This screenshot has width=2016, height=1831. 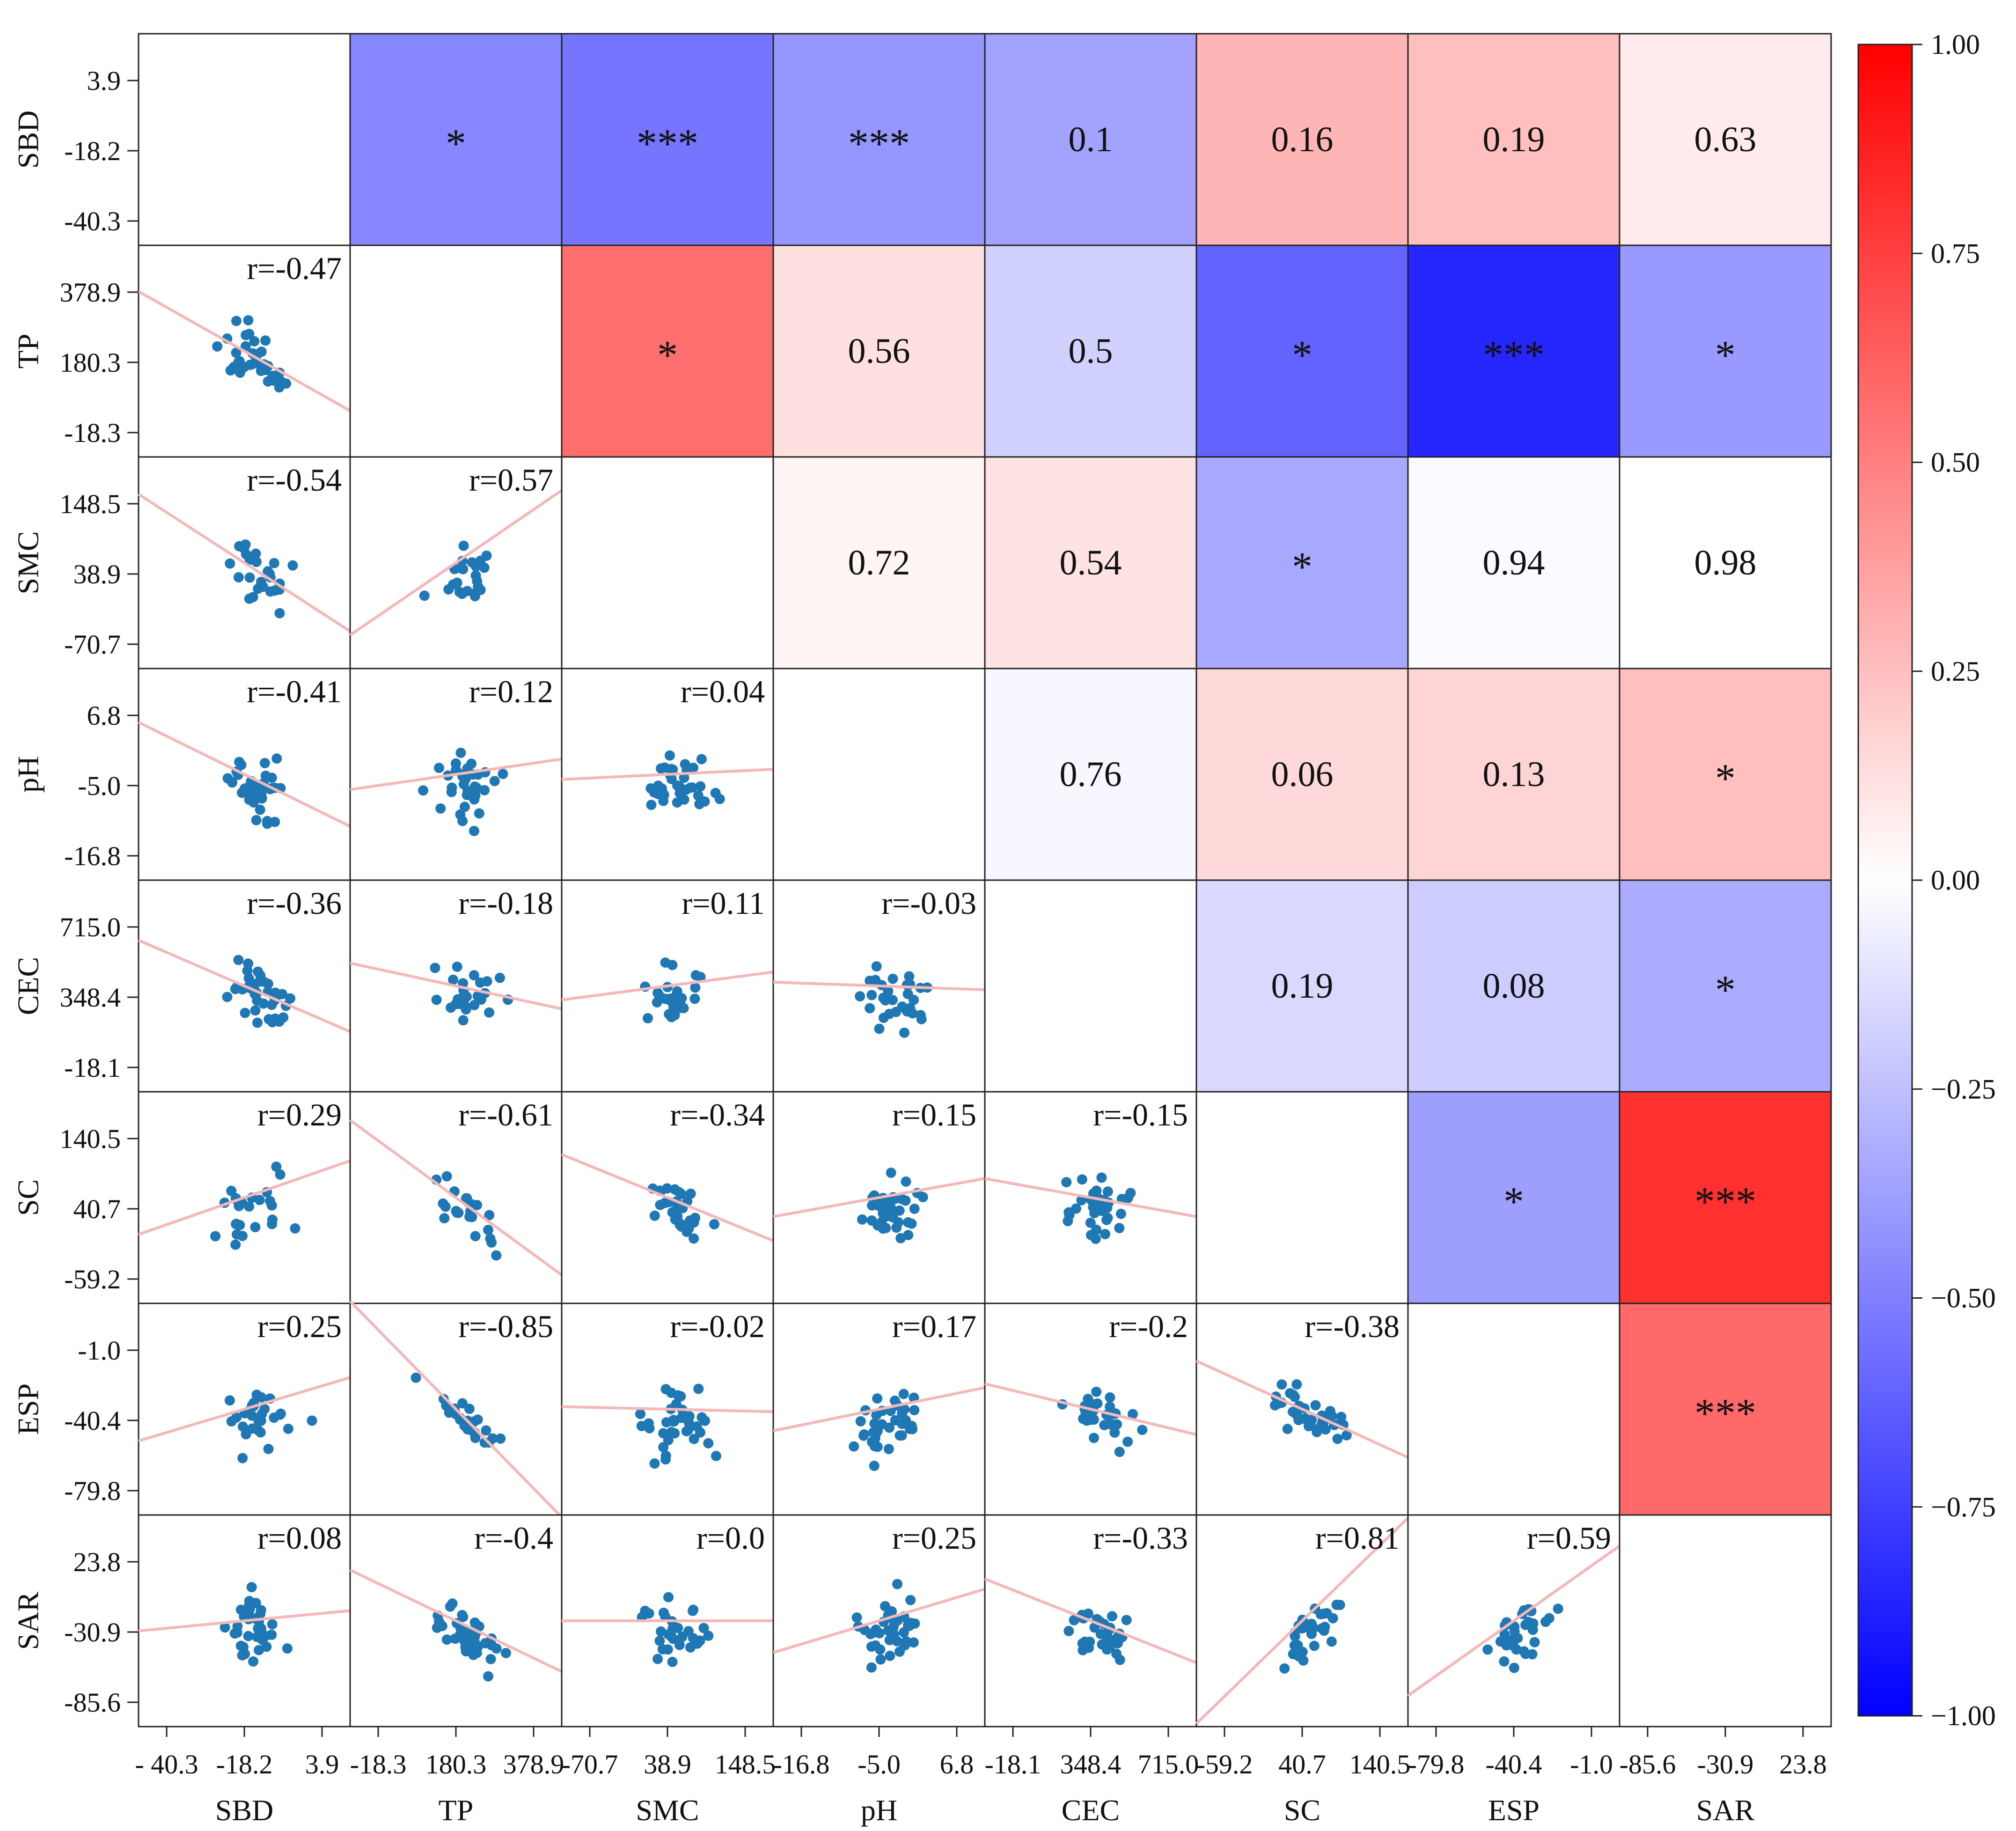 What do you see at coordinates (93, 1702) in the screenshot?
I see `y-tick-label-SAR-2: -85.6` at bounding box center [93, 1702].